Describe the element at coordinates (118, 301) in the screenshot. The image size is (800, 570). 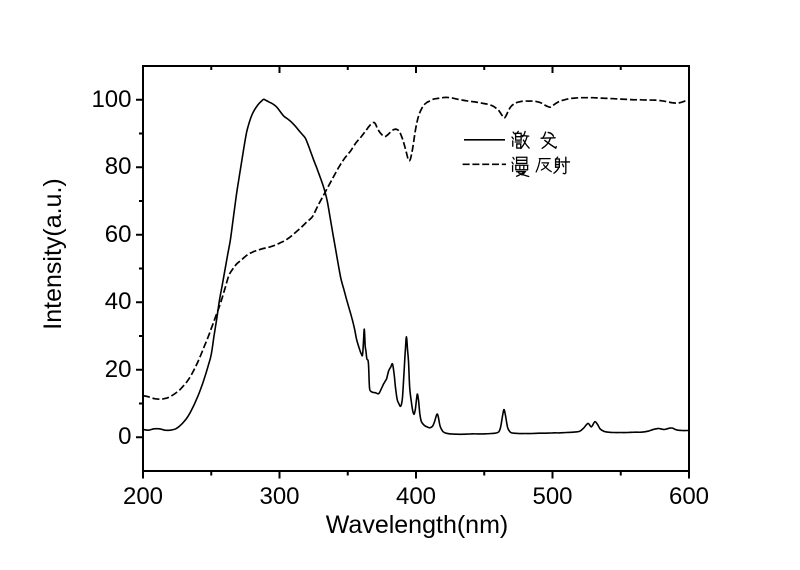
I see `svg-text: 40` at that location.